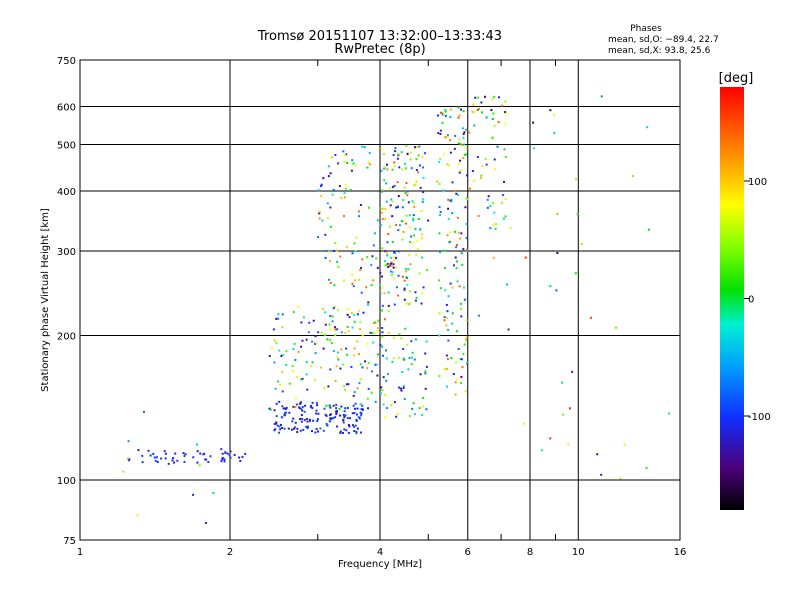 The image size is (800, 600). What do you see at coordinates (380, 564) in the screenshot?
I see `x-axis-label: Frequency [MHz]` at bounding box center [380, 564].